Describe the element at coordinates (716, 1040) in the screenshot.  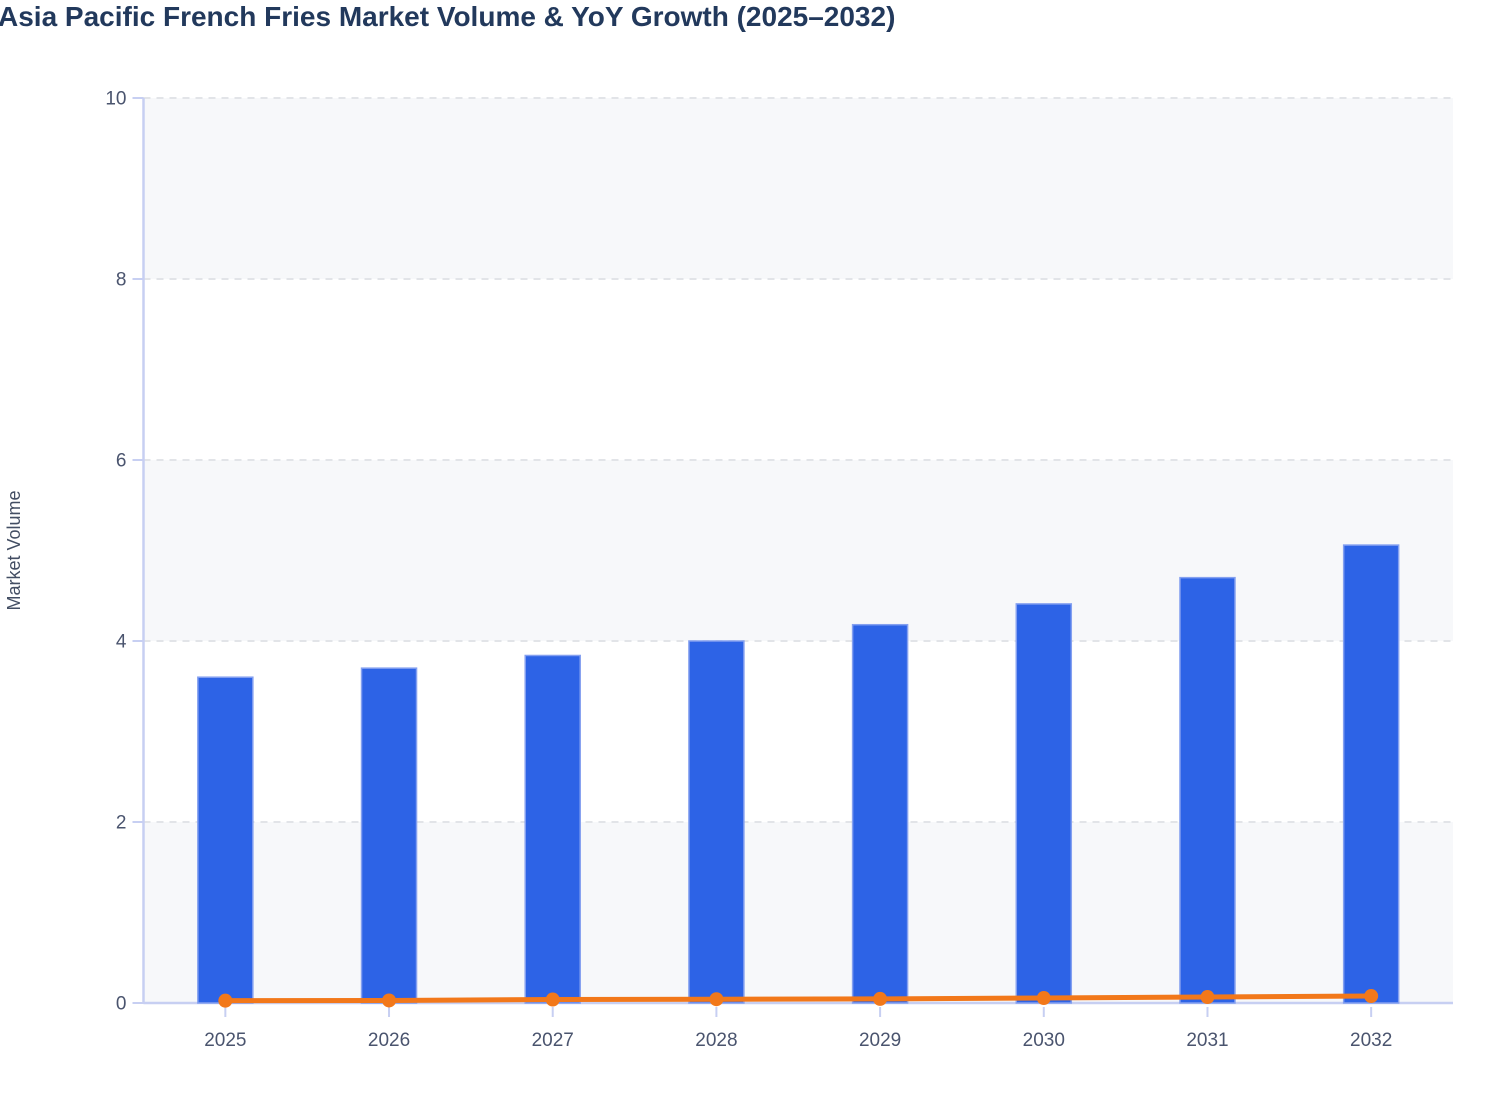
I see `x-tick-label: 2028` at that location.